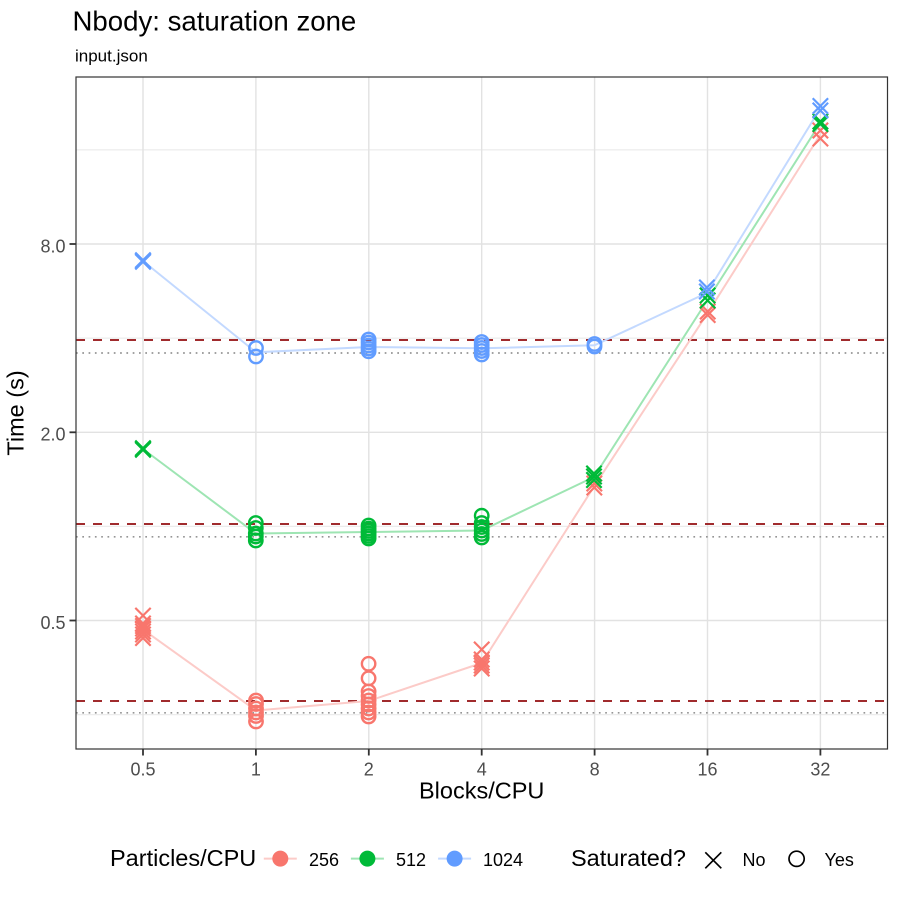  What do you see at coordinates (324, 860) in the screenshot?
I see `svg-text: 256` at bounding box center [324, 860].